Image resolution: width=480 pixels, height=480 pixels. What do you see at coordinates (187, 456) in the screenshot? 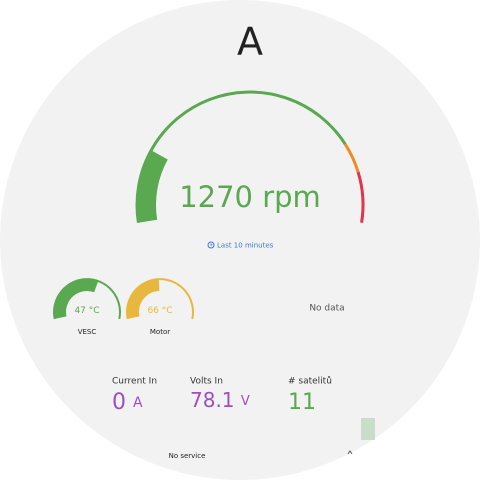
I see `status: No service` at bounding box center [187, 456].